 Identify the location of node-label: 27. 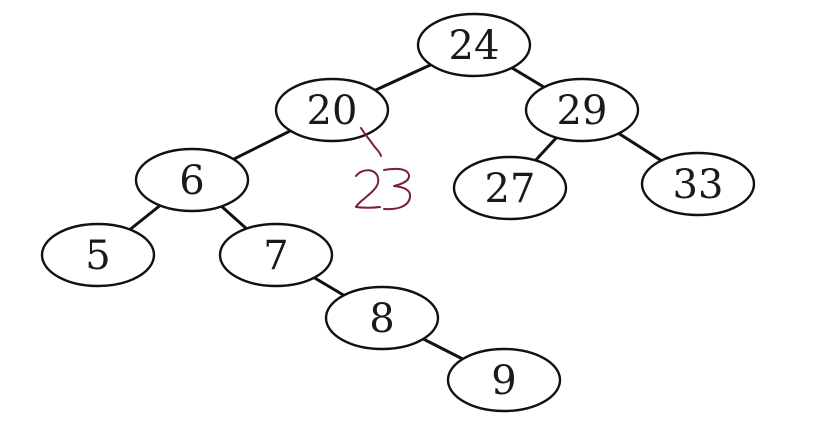
(510, 189).